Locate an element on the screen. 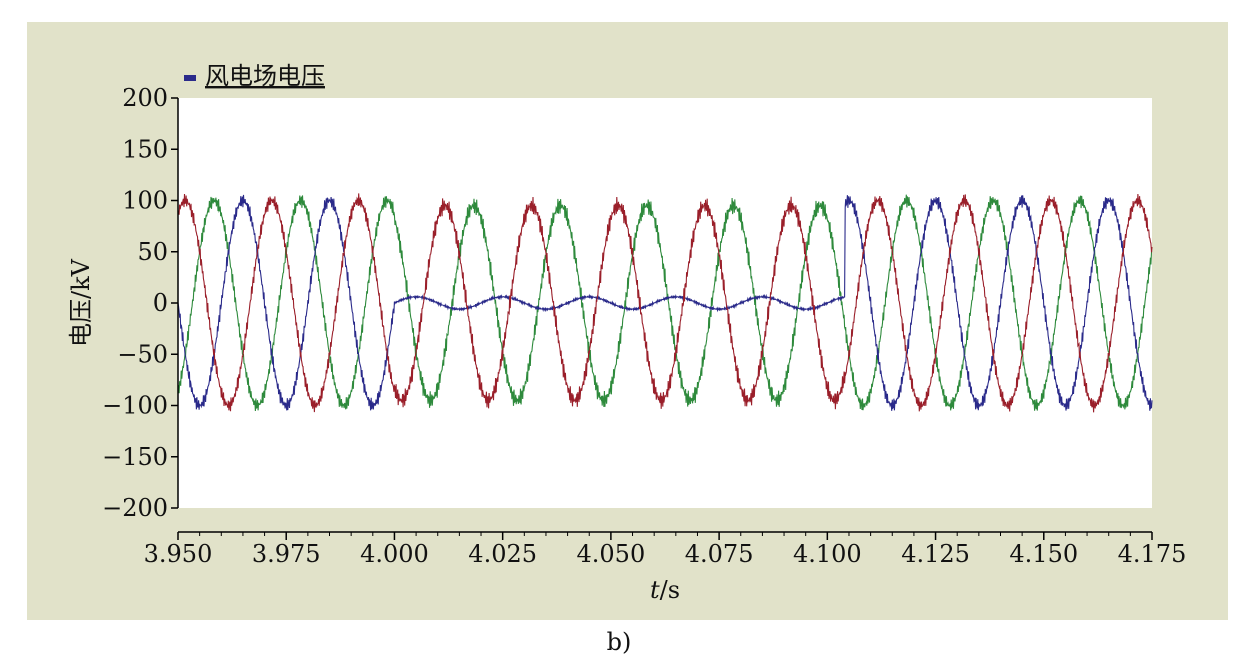 This screenshot has width=1238, height=656. legend: 风电场电压 is located at coordinates (254, 76).